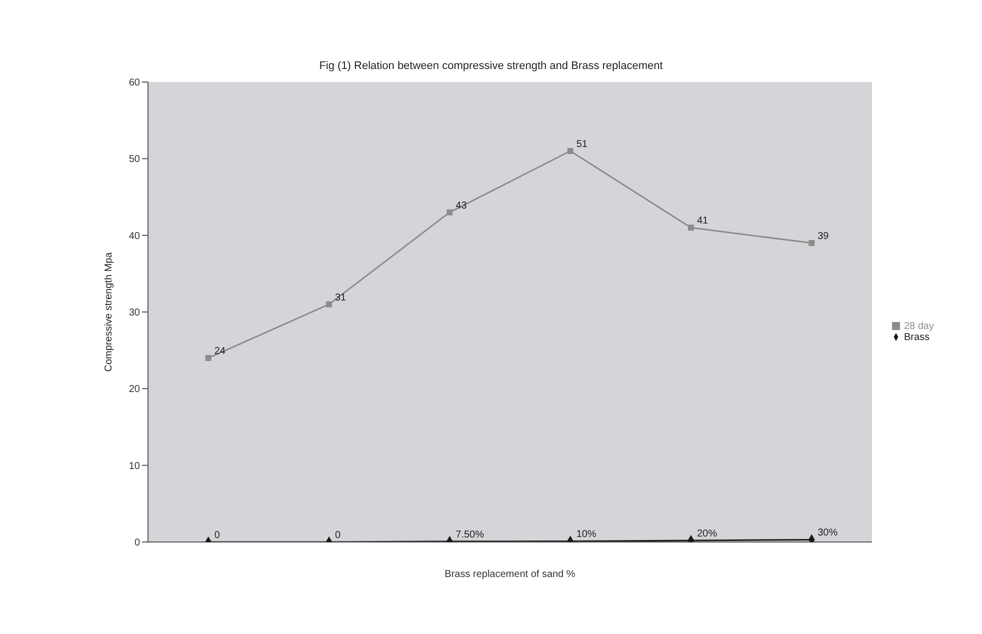  I want to click on data-label: 41, so click(702, 221).